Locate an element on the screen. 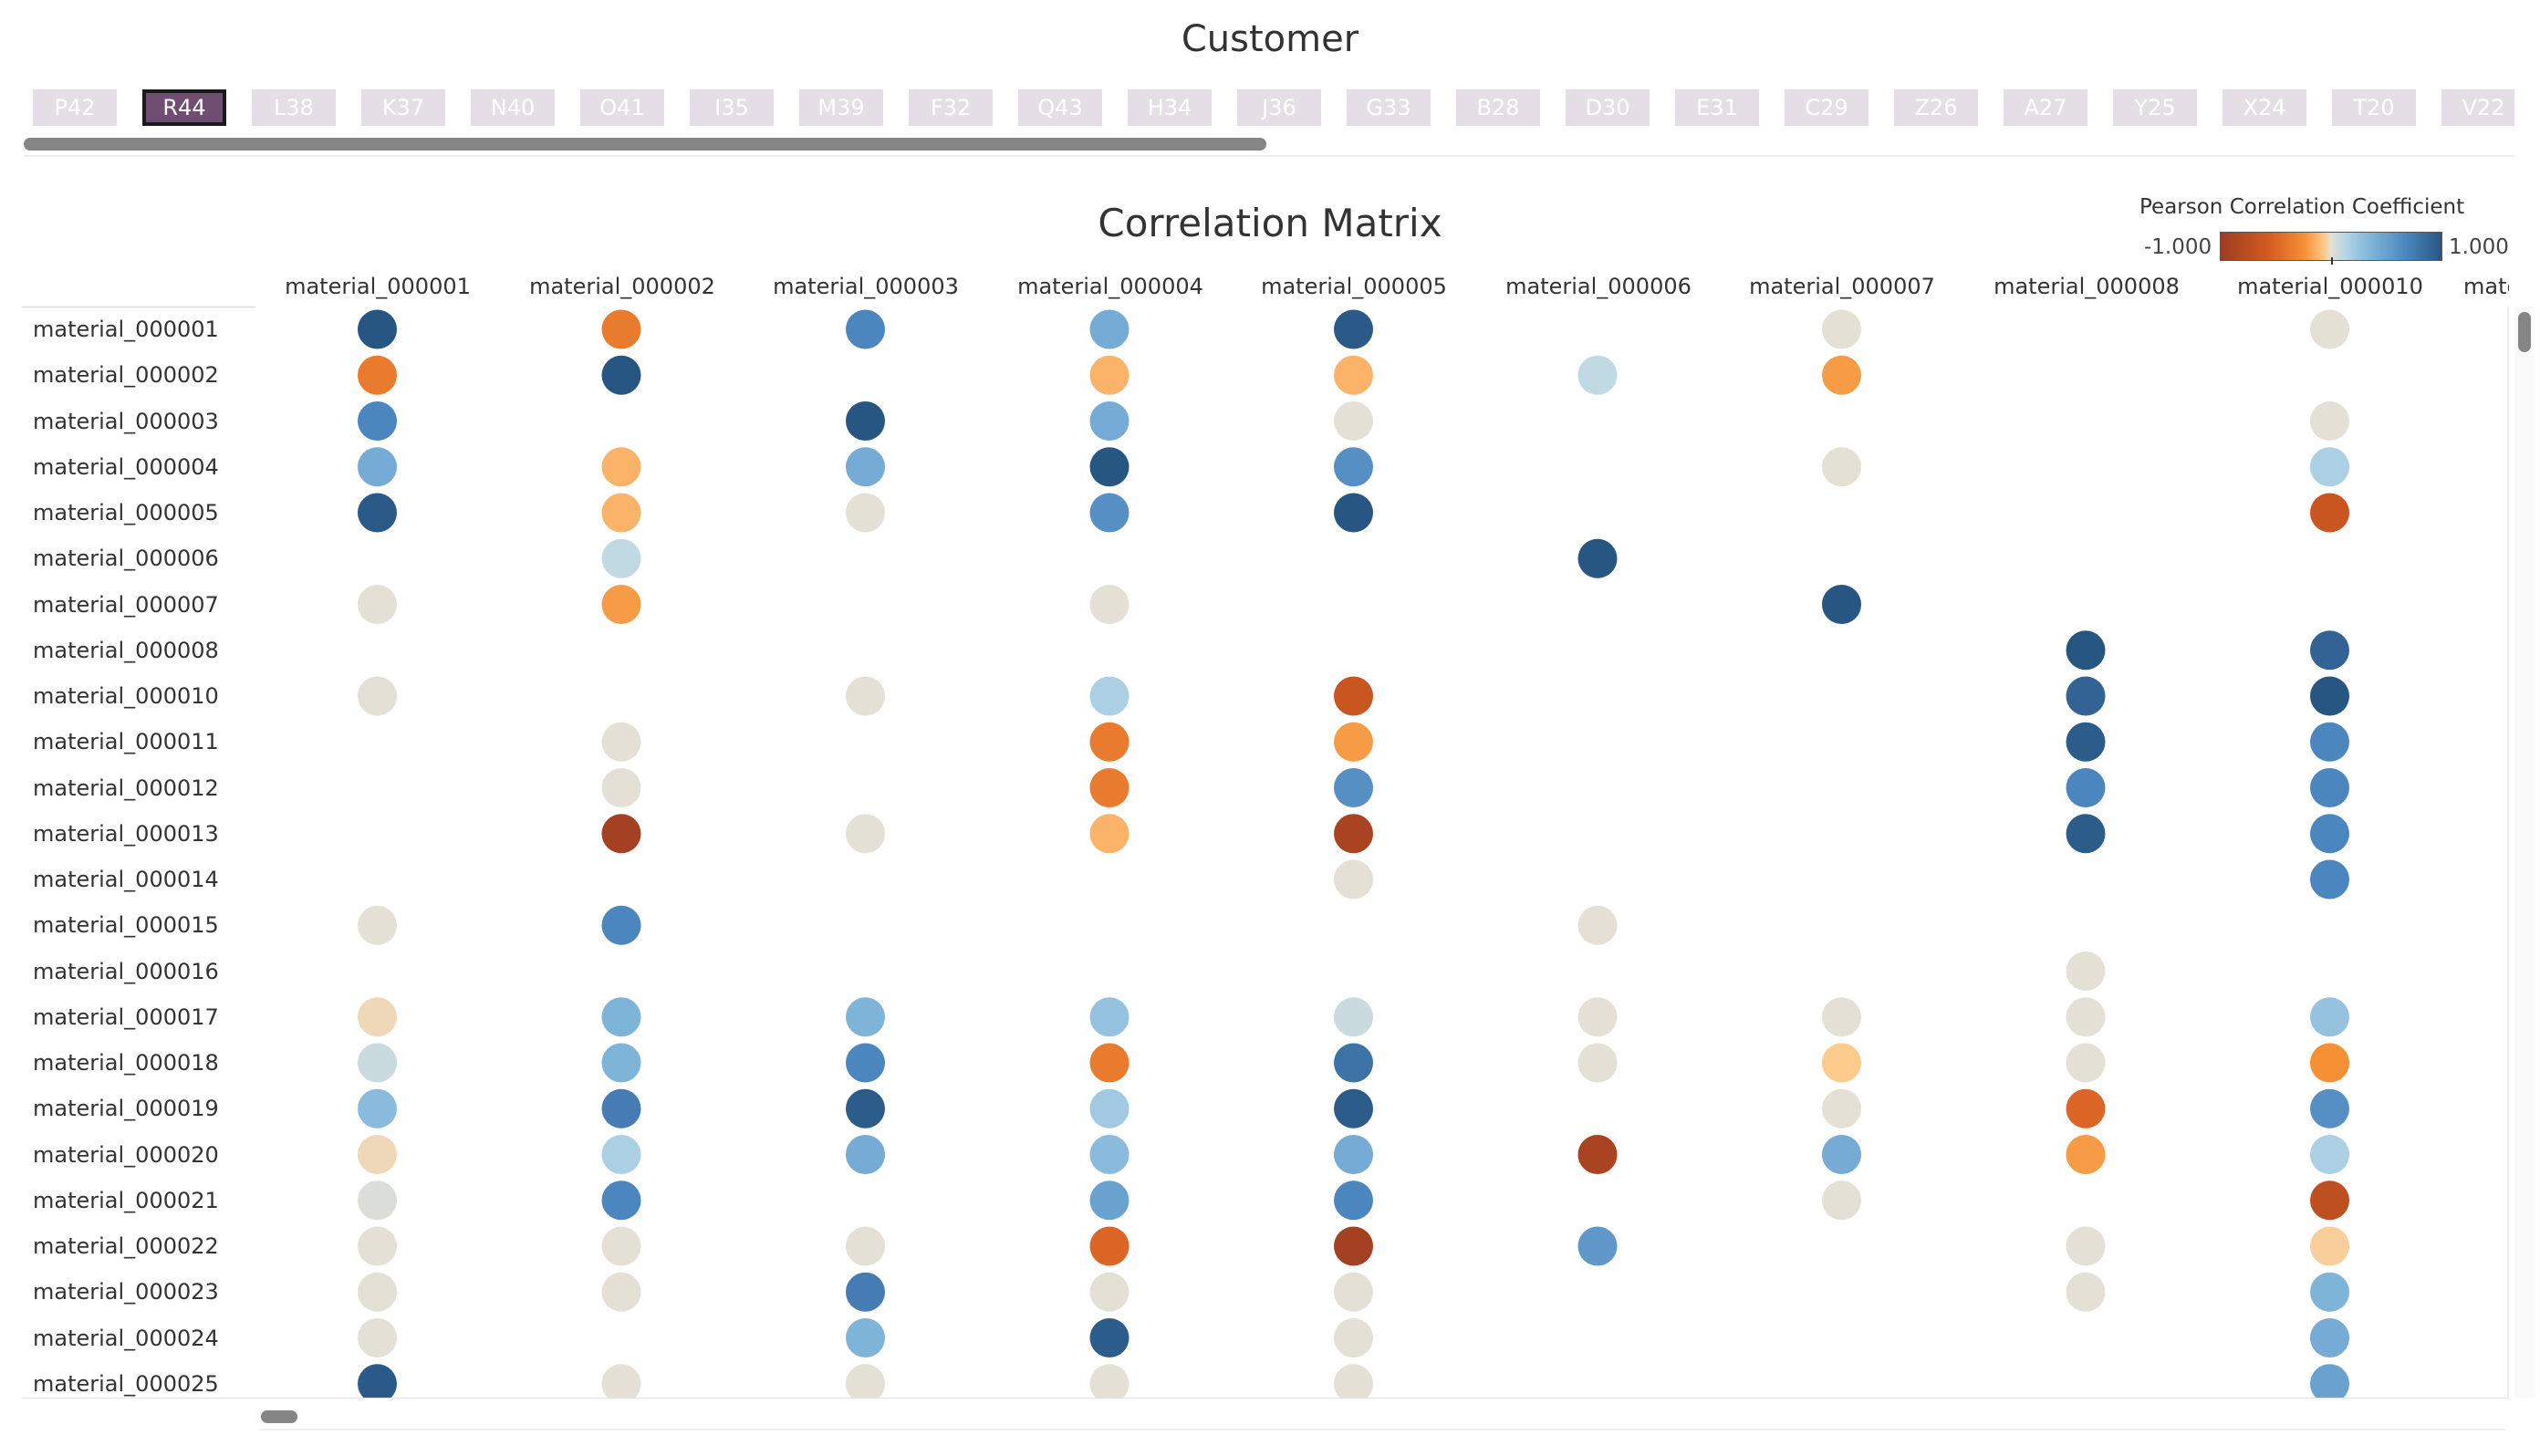  customer-tab-v22: V22 is located at coordinates (2477, 107).